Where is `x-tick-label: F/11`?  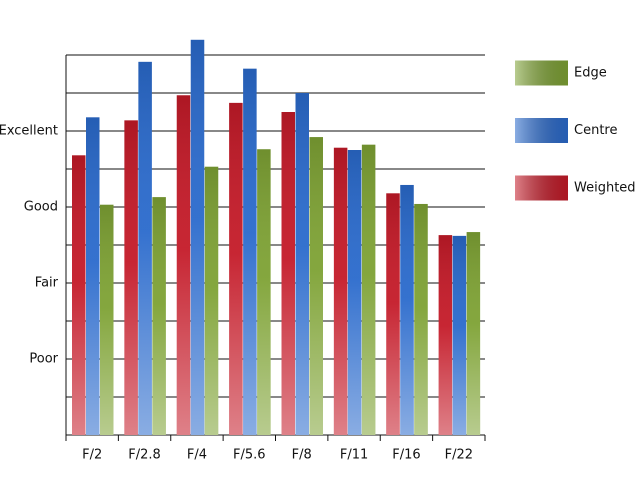
x-tick-label: F/11 is located at coordinates (354, 455).